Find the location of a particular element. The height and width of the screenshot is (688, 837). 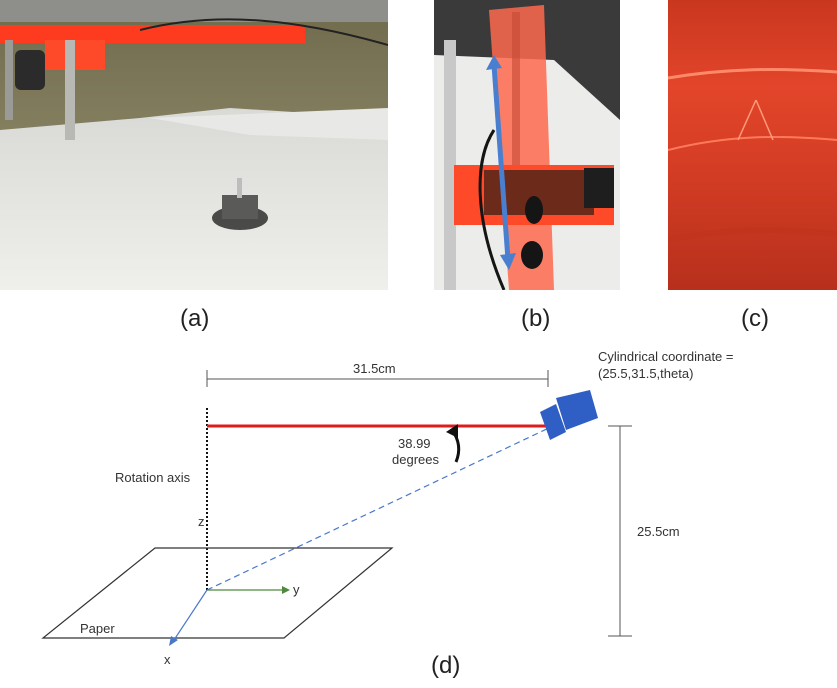

horizontal-distance-label: 31.5cm is located at coordinates (374, 368).